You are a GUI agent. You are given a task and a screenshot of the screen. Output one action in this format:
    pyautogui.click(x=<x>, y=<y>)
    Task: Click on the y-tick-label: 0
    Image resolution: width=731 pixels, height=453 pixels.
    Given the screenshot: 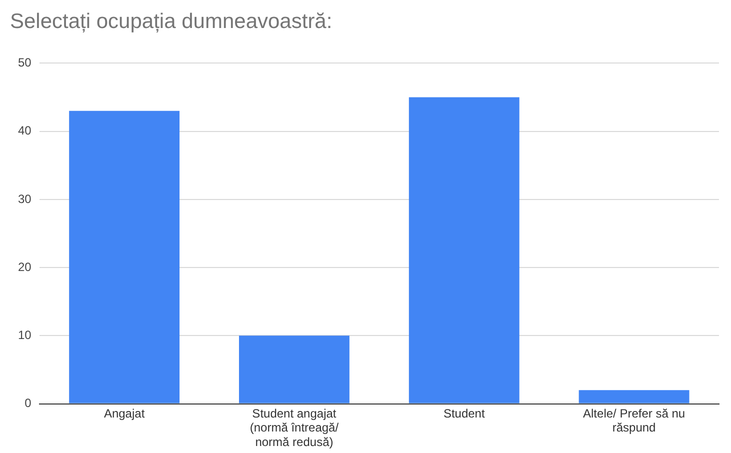 What is the action you would take?
    pyautogui.click(x=28, y=403)
    